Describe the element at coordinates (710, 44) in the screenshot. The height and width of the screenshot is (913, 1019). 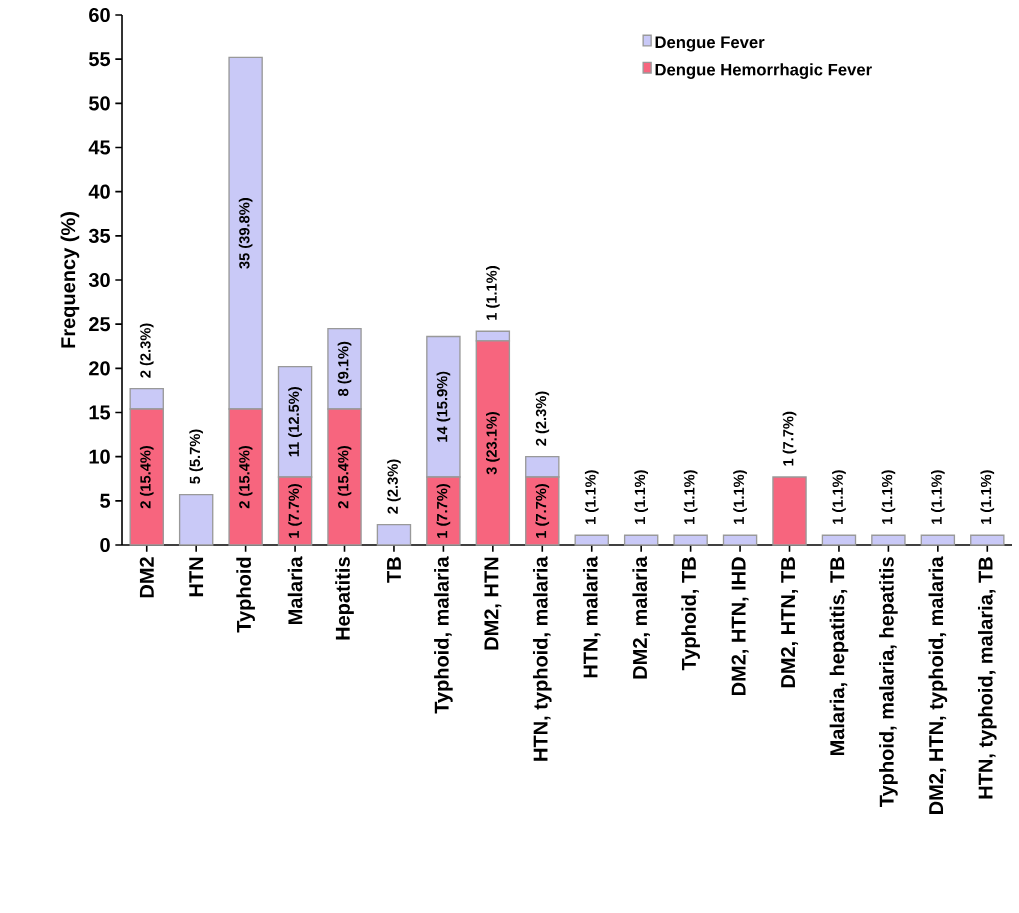
I see `legend-label: Dengue Fever` at that location.